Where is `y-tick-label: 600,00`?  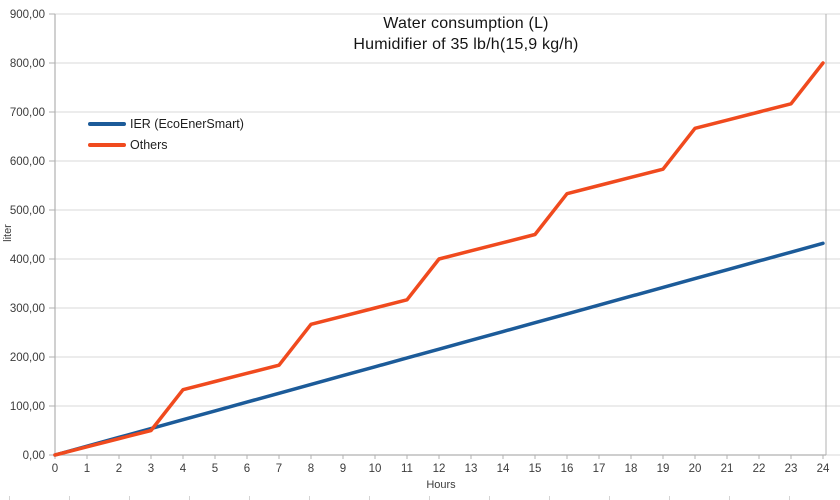
y-tick-label: 600,00 is located at coordinates (27, 162).